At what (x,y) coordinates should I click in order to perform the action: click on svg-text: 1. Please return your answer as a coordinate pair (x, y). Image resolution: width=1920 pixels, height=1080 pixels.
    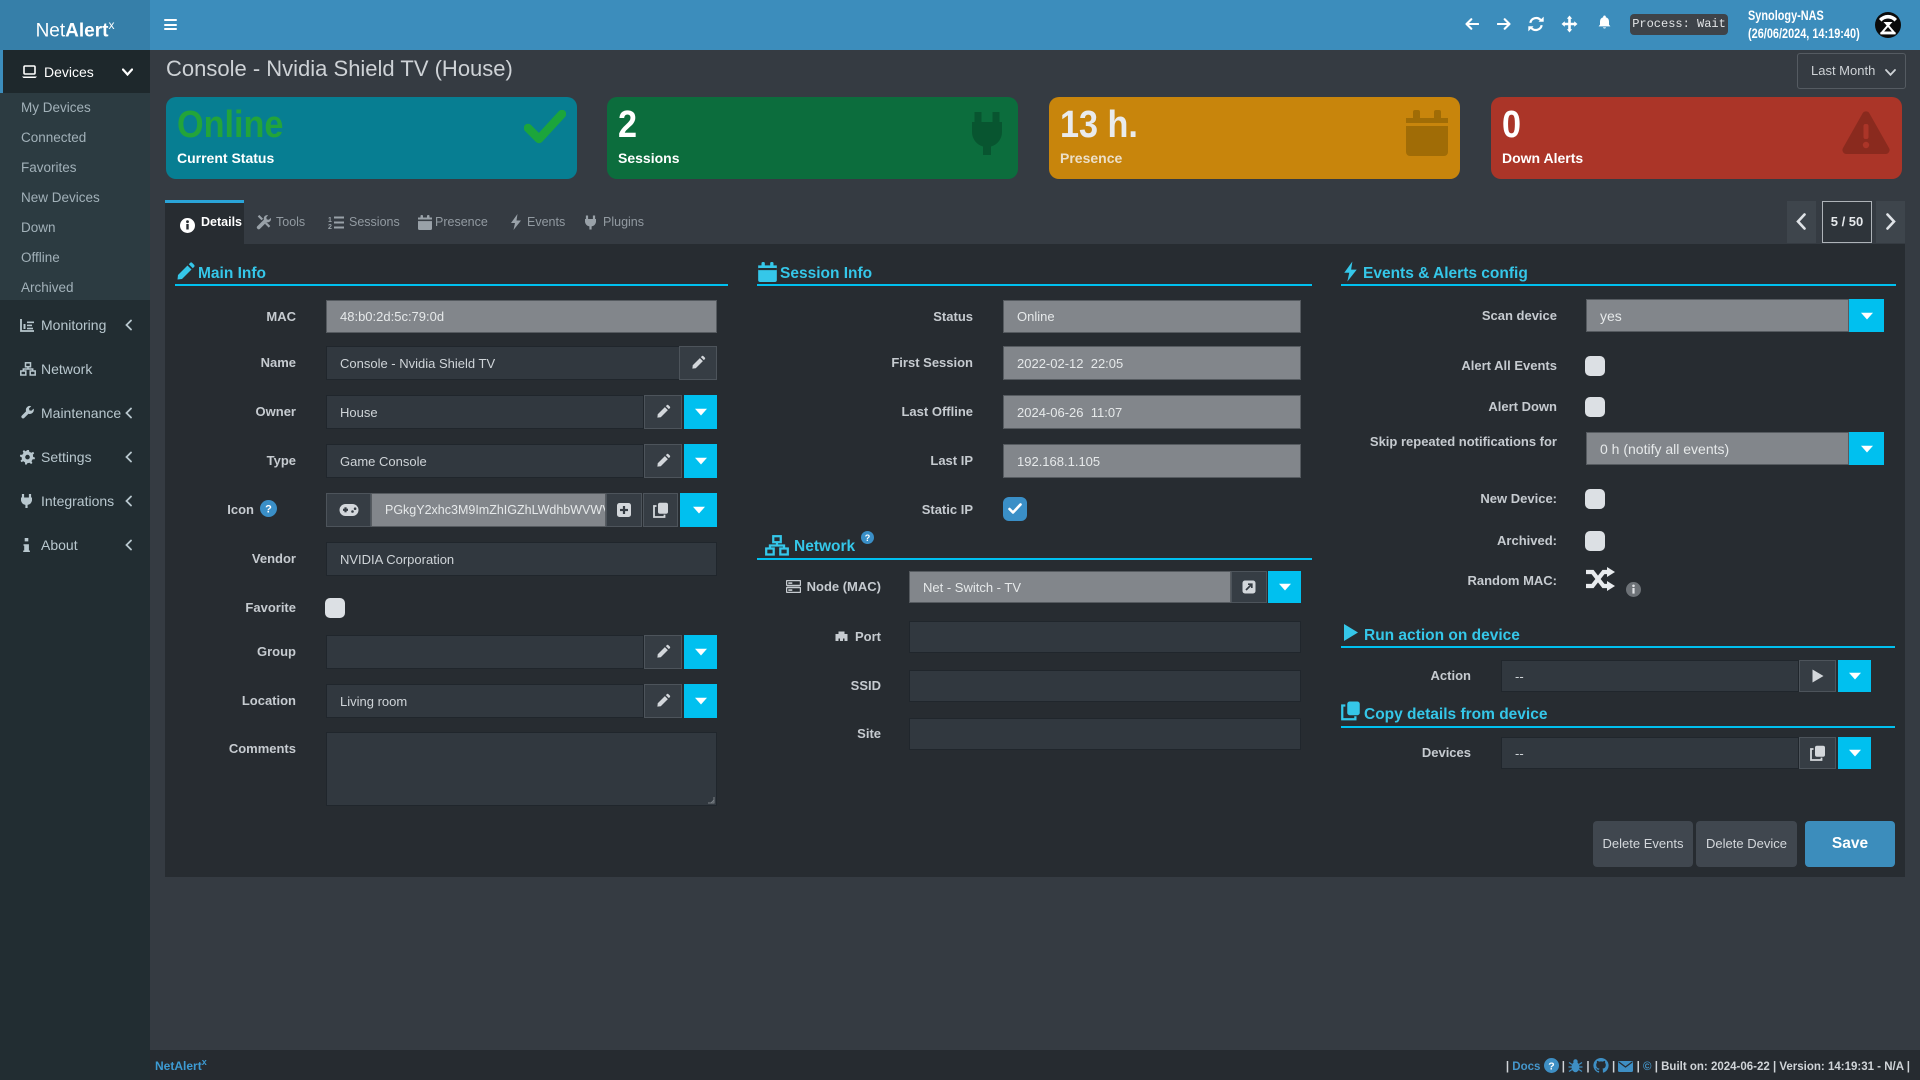
    Looking at the image, I should click on (330, 220).